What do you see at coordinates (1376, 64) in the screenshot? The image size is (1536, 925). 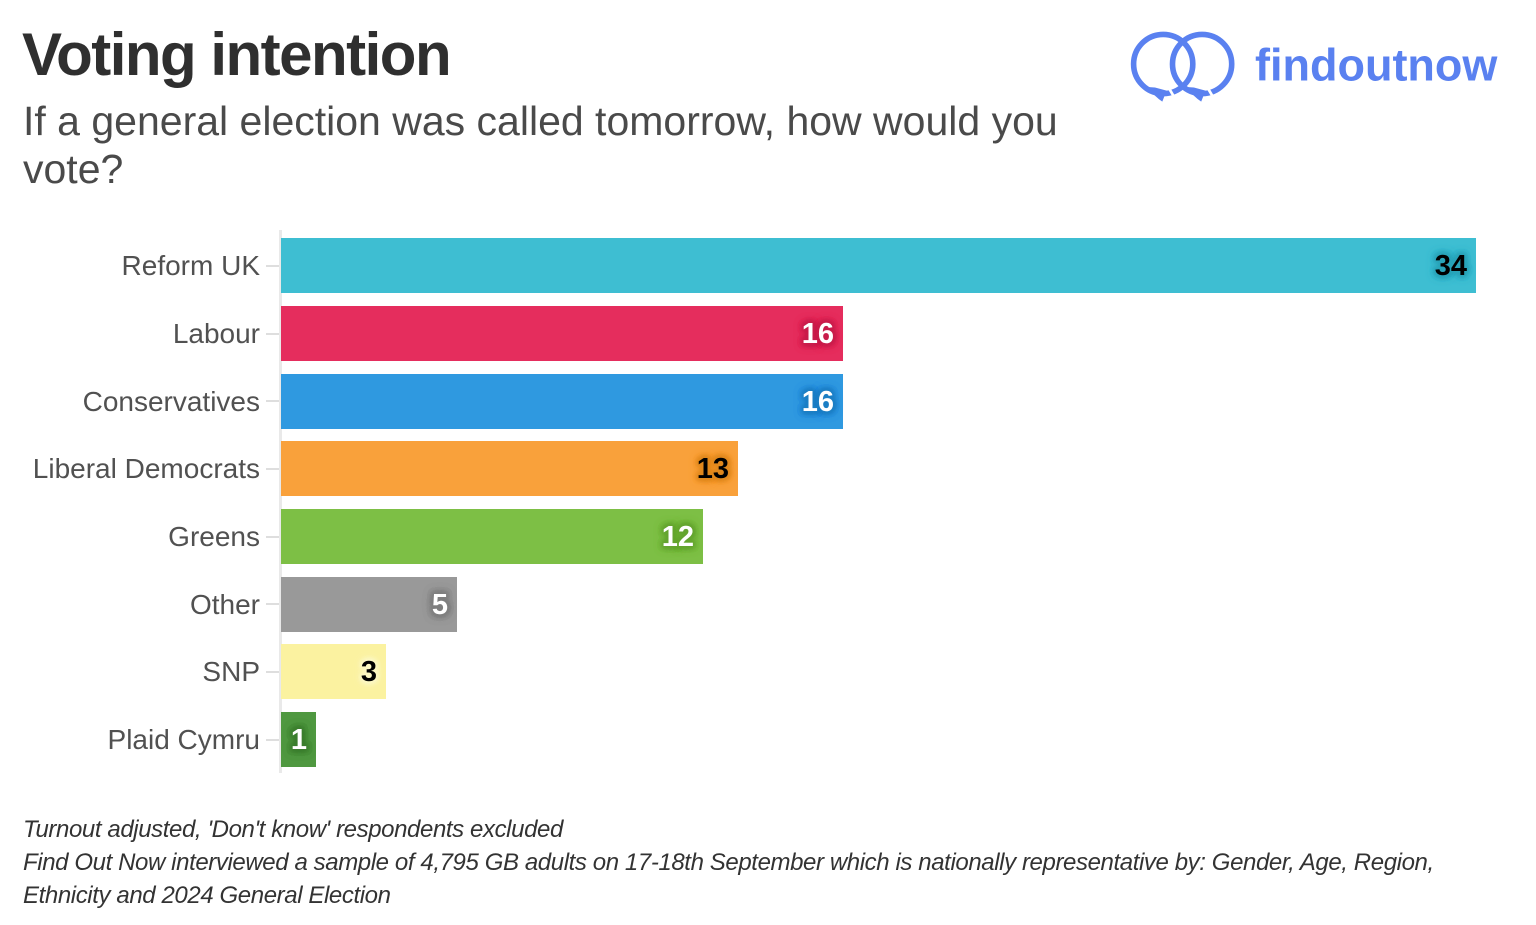 I see `svg-text: findoutnow` at bounding box center [1376, 64].